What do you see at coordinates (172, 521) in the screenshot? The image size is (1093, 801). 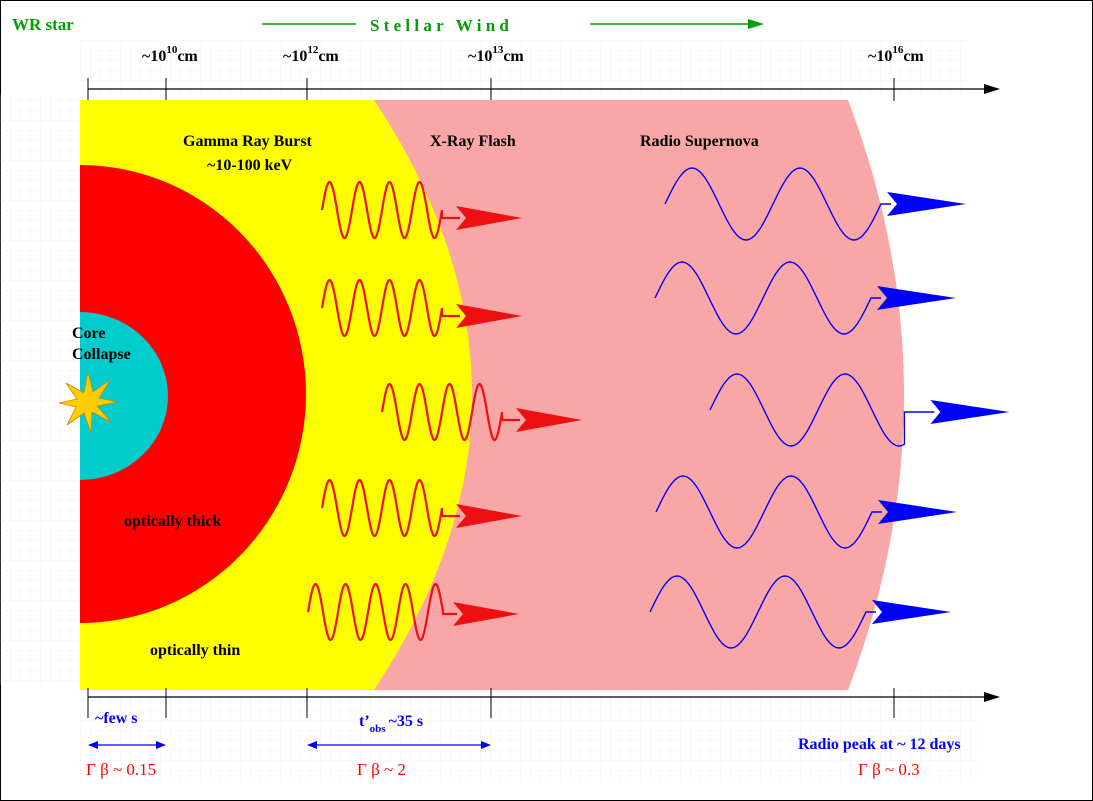 I see `optically-thick-label: optically thick` at bounding box center [172, 521].